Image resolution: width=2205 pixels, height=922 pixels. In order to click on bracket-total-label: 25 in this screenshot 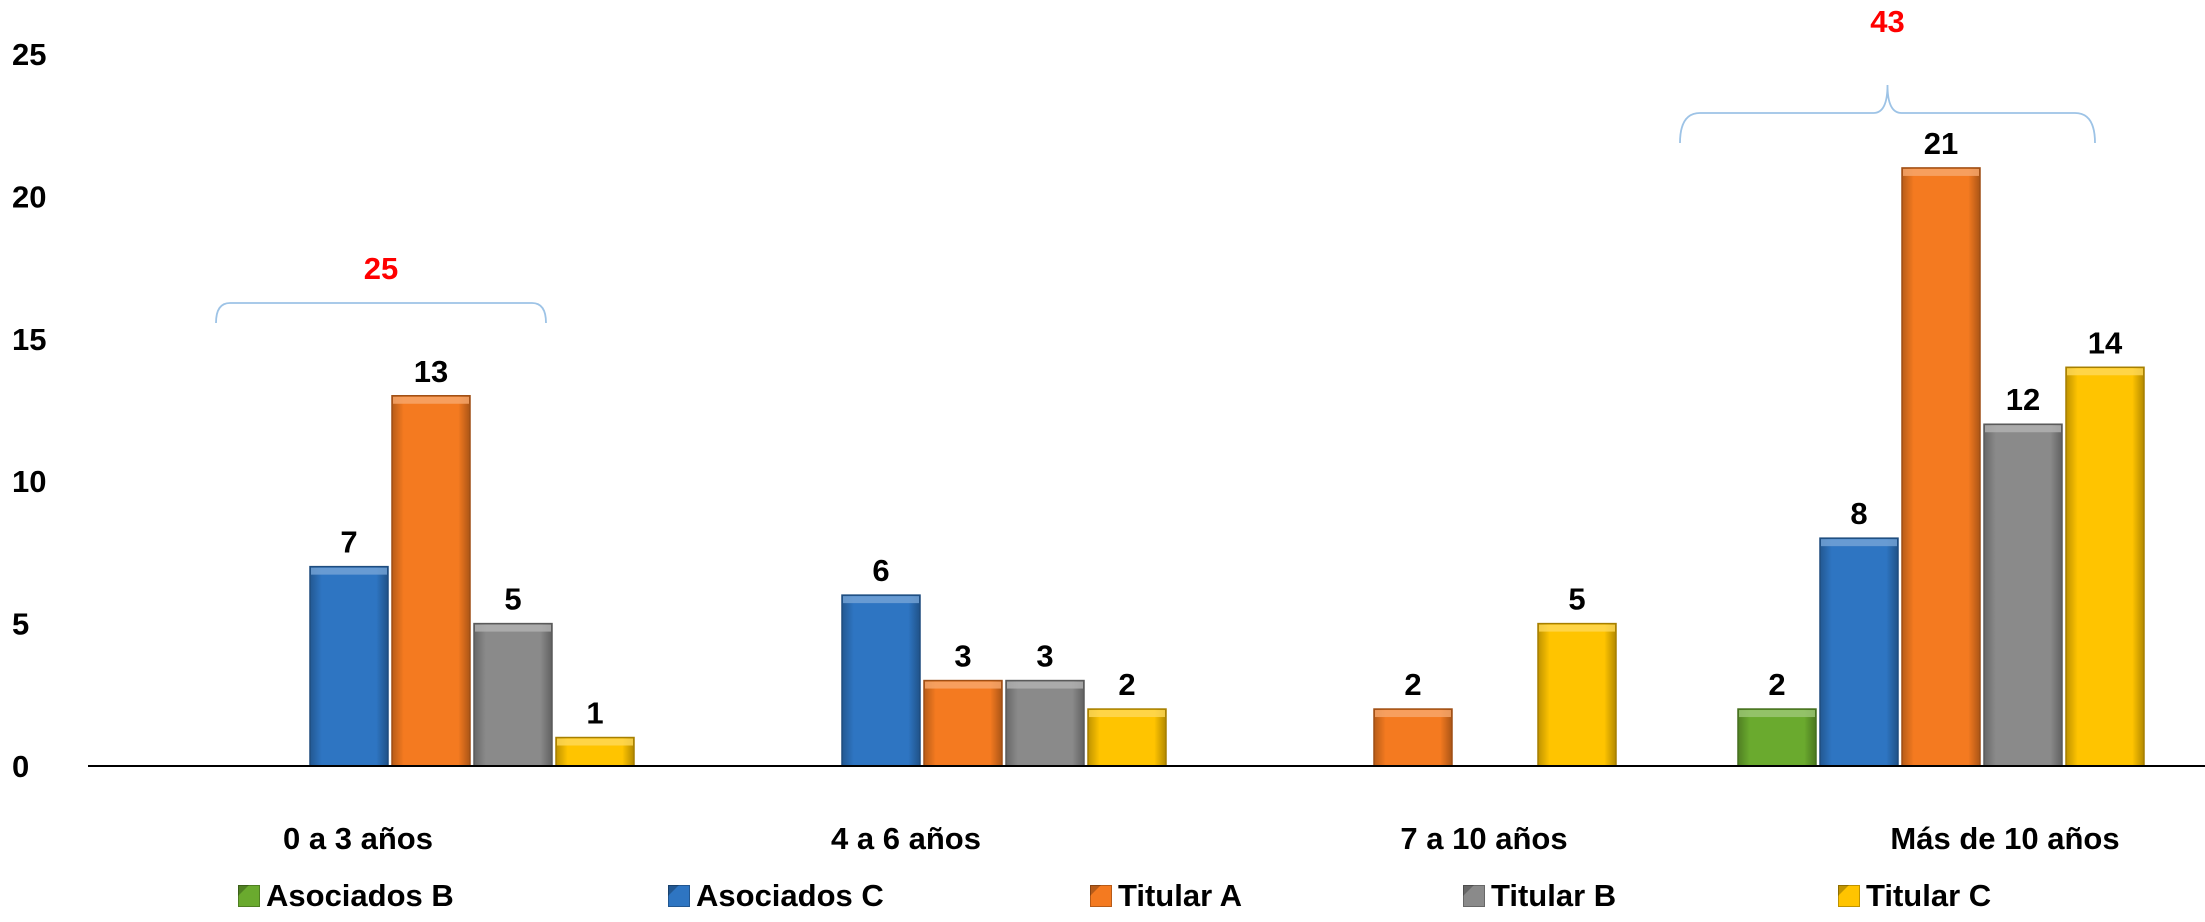, I will do `click(381, 268)`.